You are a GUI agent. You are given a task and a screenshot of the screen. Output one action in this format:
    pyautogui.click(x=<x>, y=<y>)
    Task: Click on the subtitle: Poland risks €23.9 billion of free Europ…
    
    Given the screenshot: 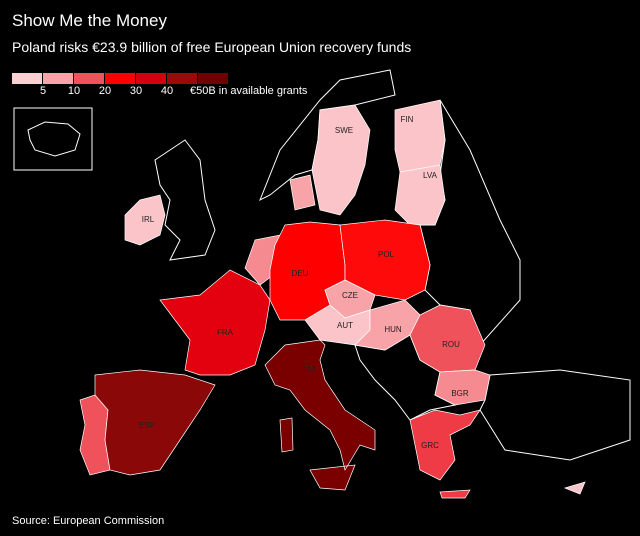 What is the action you would take?
    pyautogui.click(x=211, y=47)
    